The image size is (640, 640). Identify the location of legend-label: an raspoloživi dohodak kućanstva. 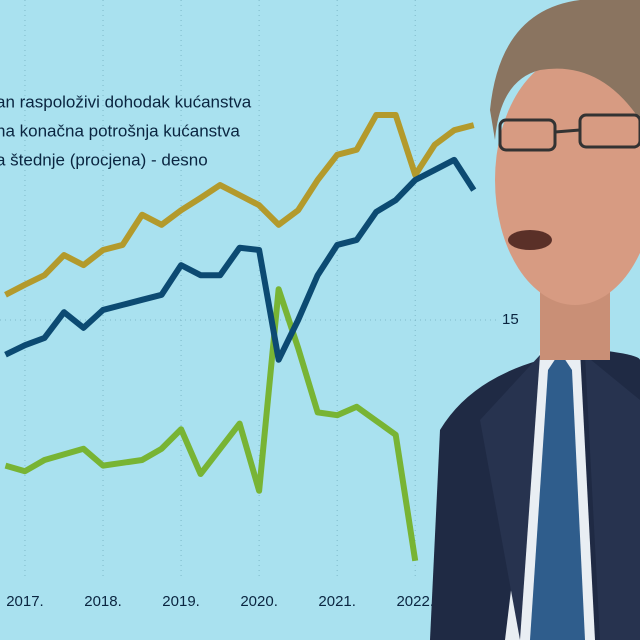
(126, 101).